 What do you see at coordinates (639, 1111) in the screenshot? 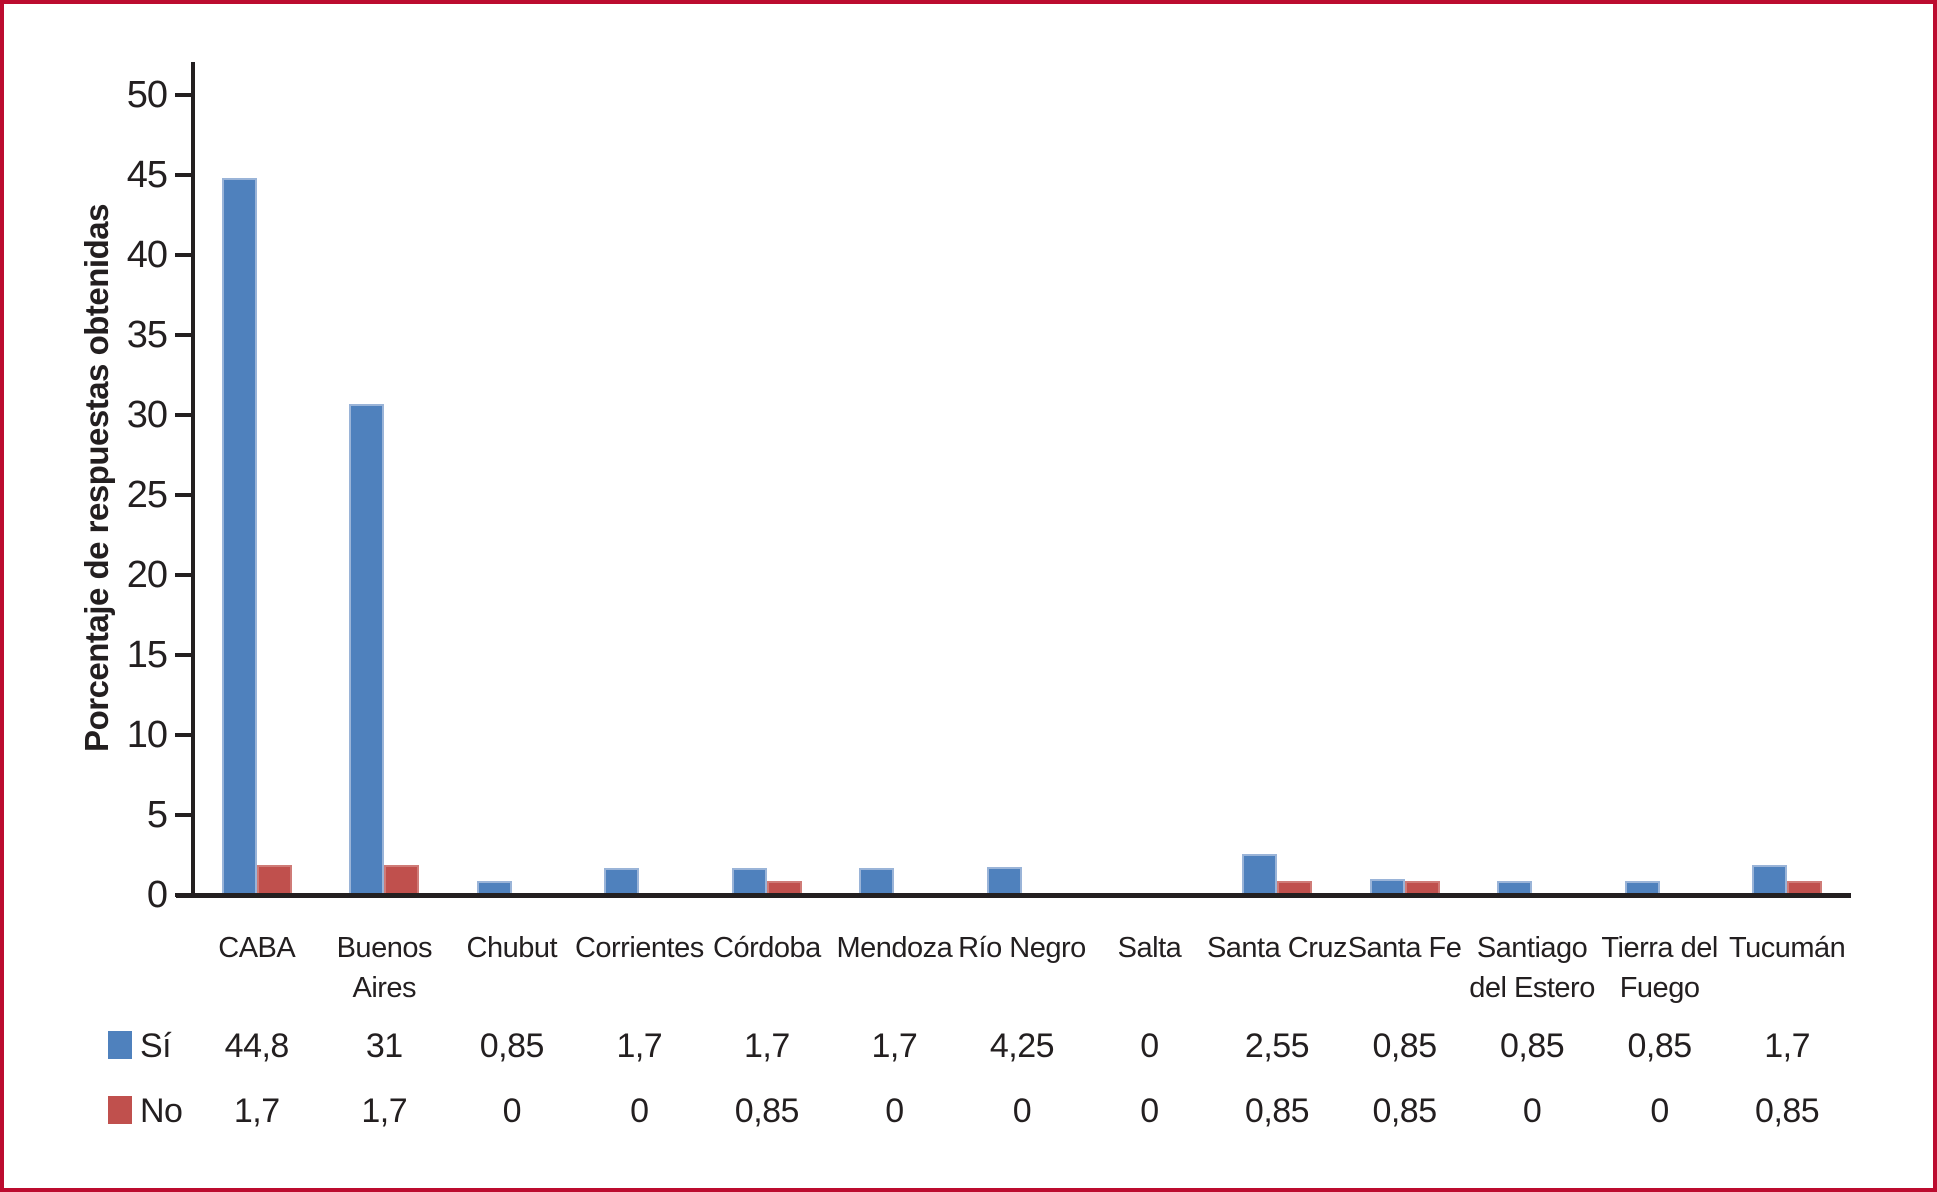
I see `table-value-no-corrientes: 0` at bounding box center [639, 1111].